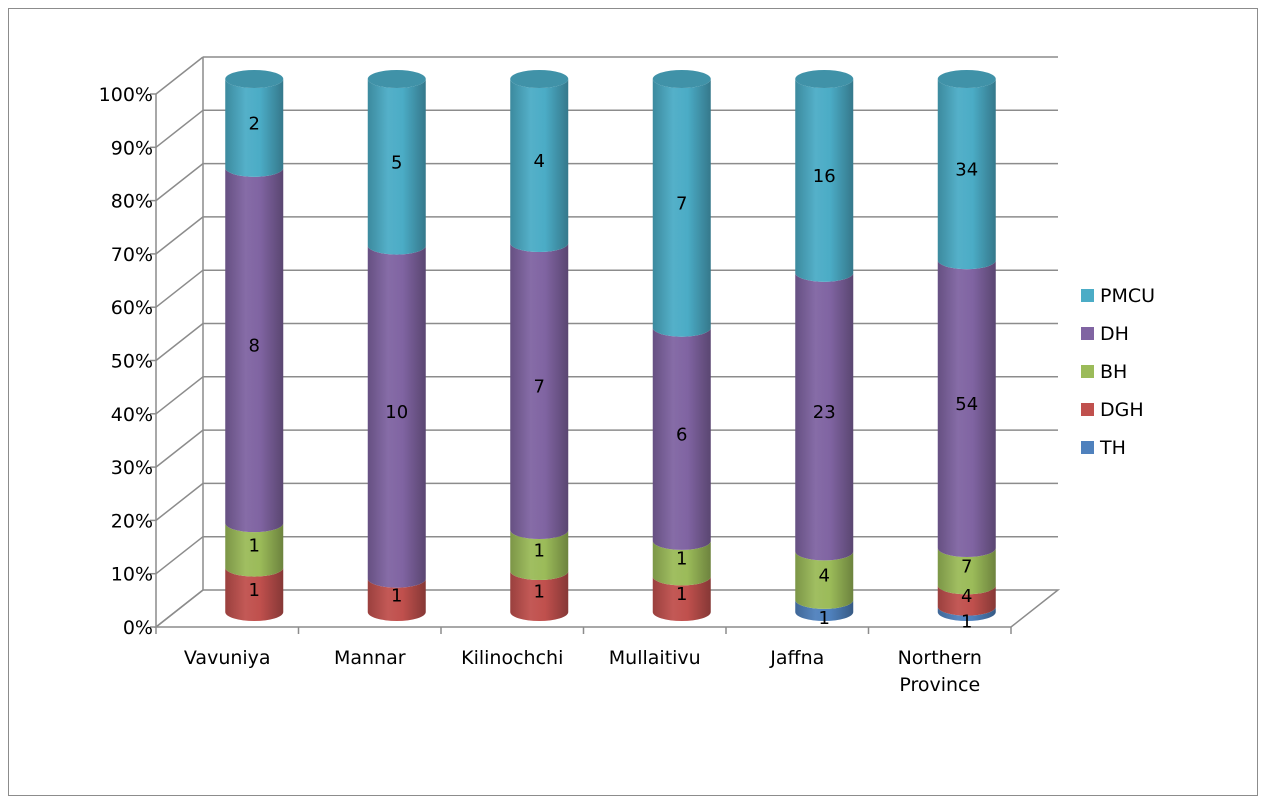  Describe the element at coordinates (539, 161) in the screenshot. I see `data-label-pmcu: 4` at that location.